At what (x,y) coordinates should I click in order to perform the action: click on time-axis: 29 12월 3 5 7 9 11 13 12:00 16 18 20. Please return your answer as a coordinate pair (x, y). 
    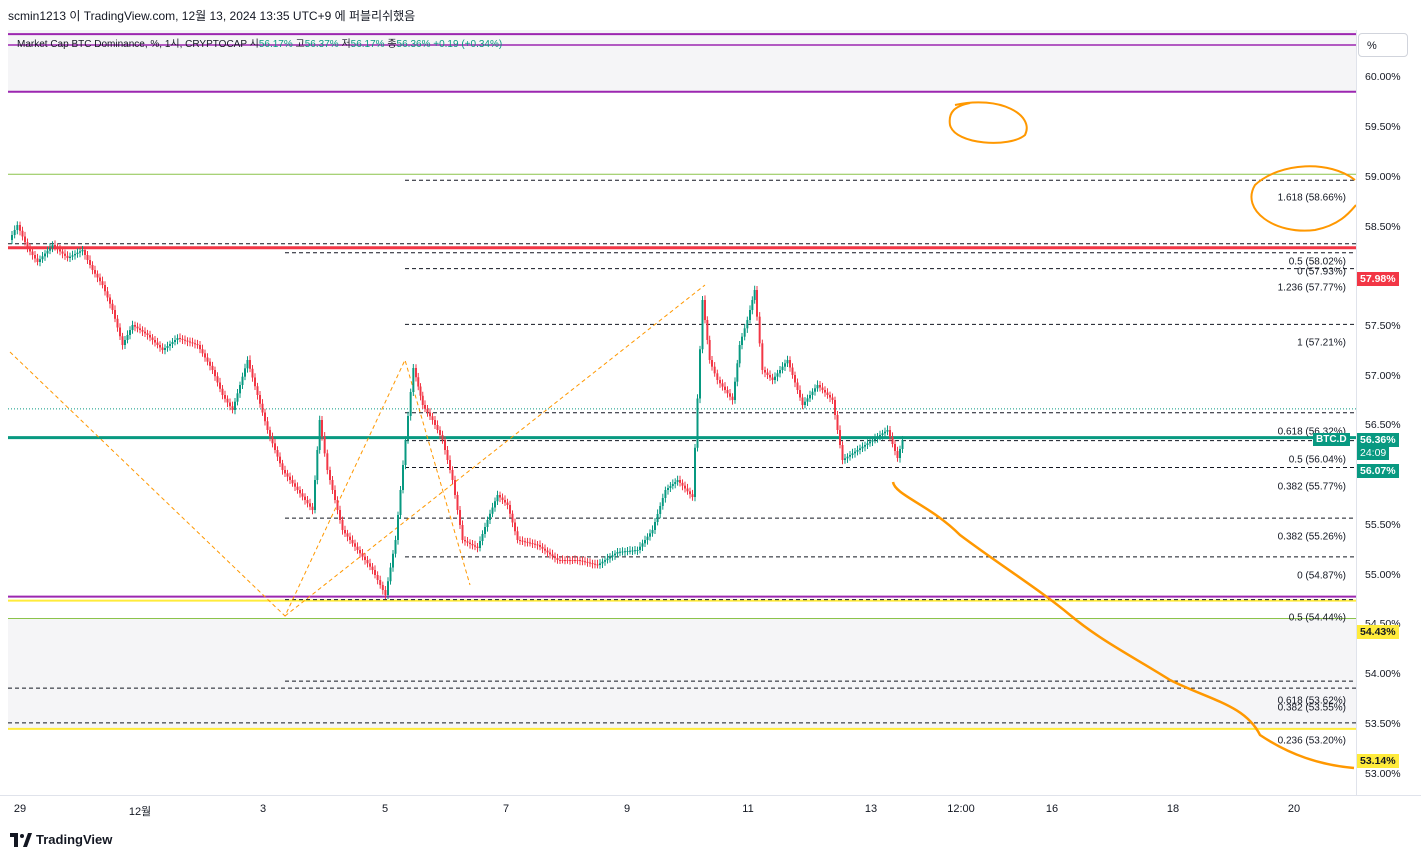
    Looking at the image, I should click on (710, 809).